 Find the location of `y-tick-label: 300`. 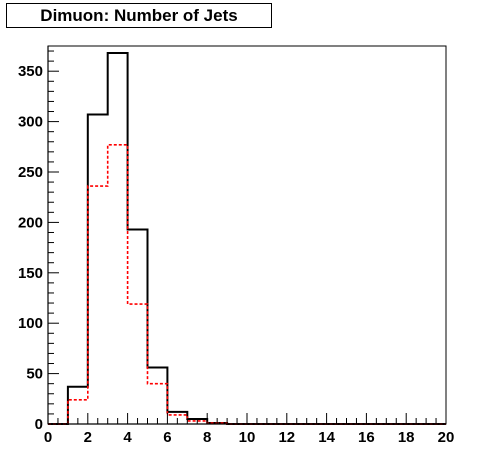

y-tick-label: 300 is located at coordinates (30, 122).